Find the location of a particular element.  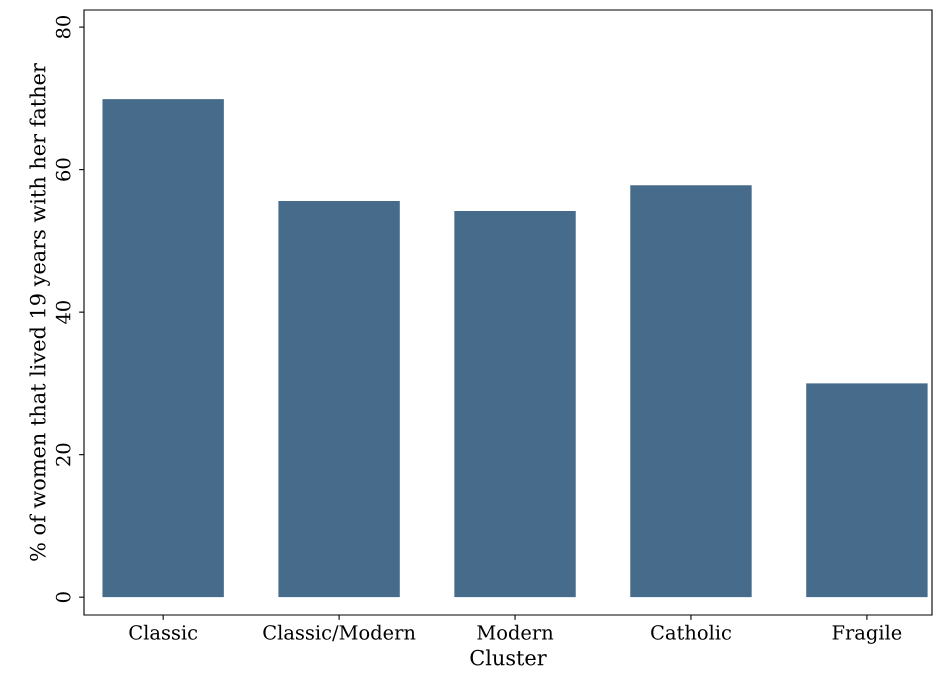

x-tick-label: Catholic is located at coordinates (691, 632).